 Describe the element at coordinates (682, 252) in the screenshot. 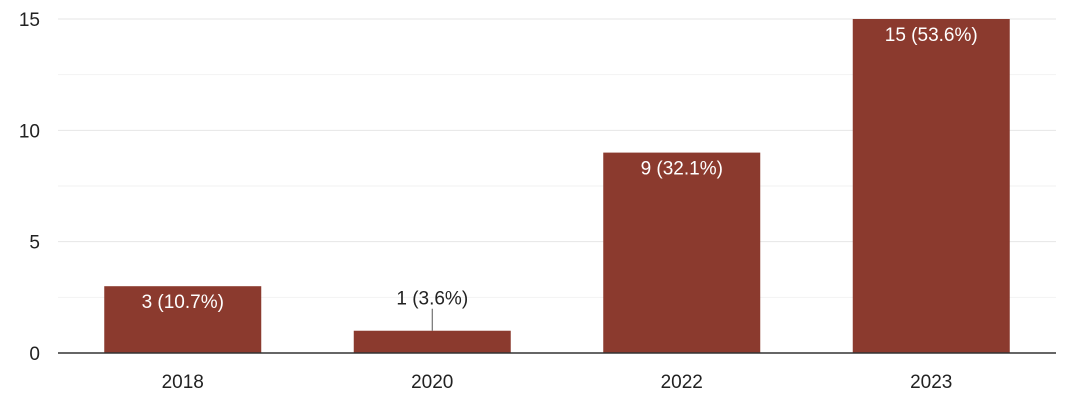

I see `bar-2022` at that location.